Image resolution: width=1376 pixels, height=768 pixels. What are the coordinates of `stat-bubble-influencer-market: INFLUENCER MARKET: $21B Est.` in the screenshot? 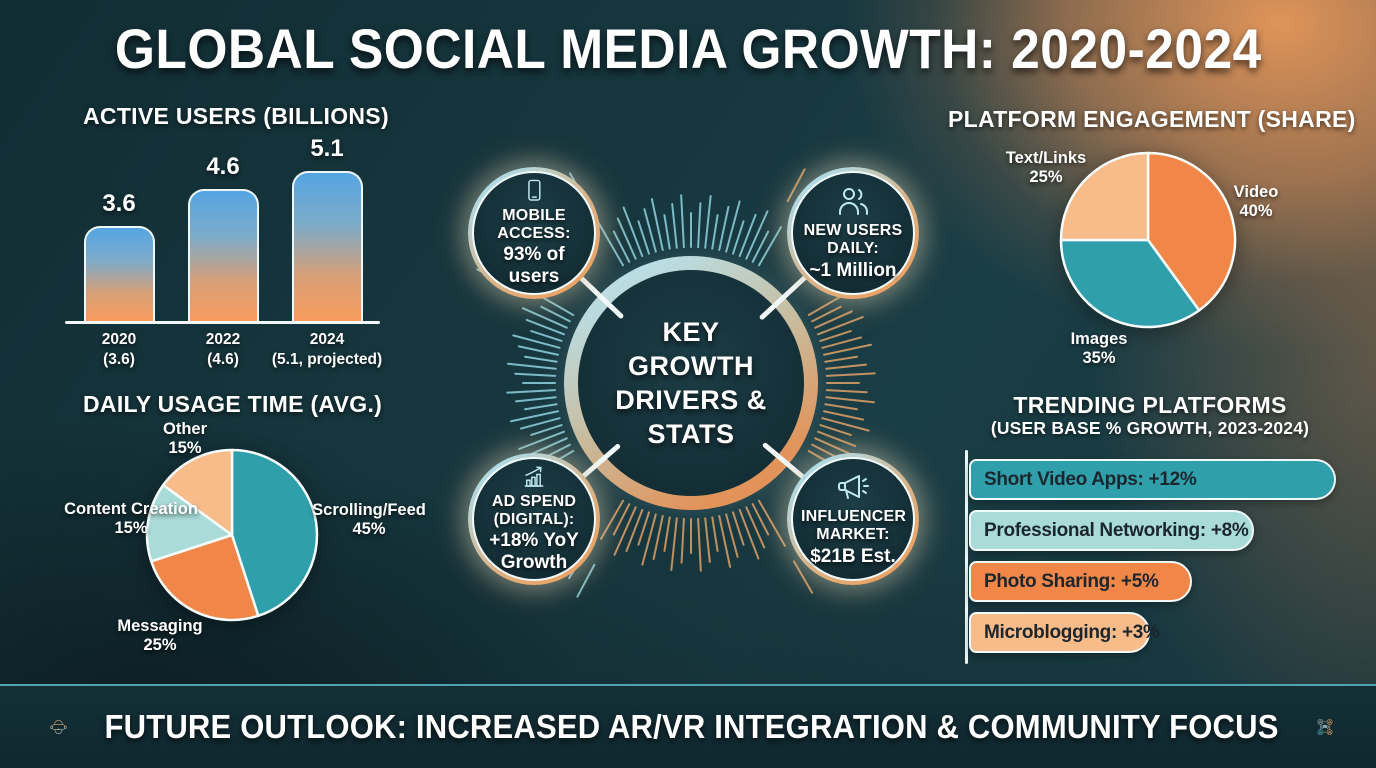 It's located at (853, 519).